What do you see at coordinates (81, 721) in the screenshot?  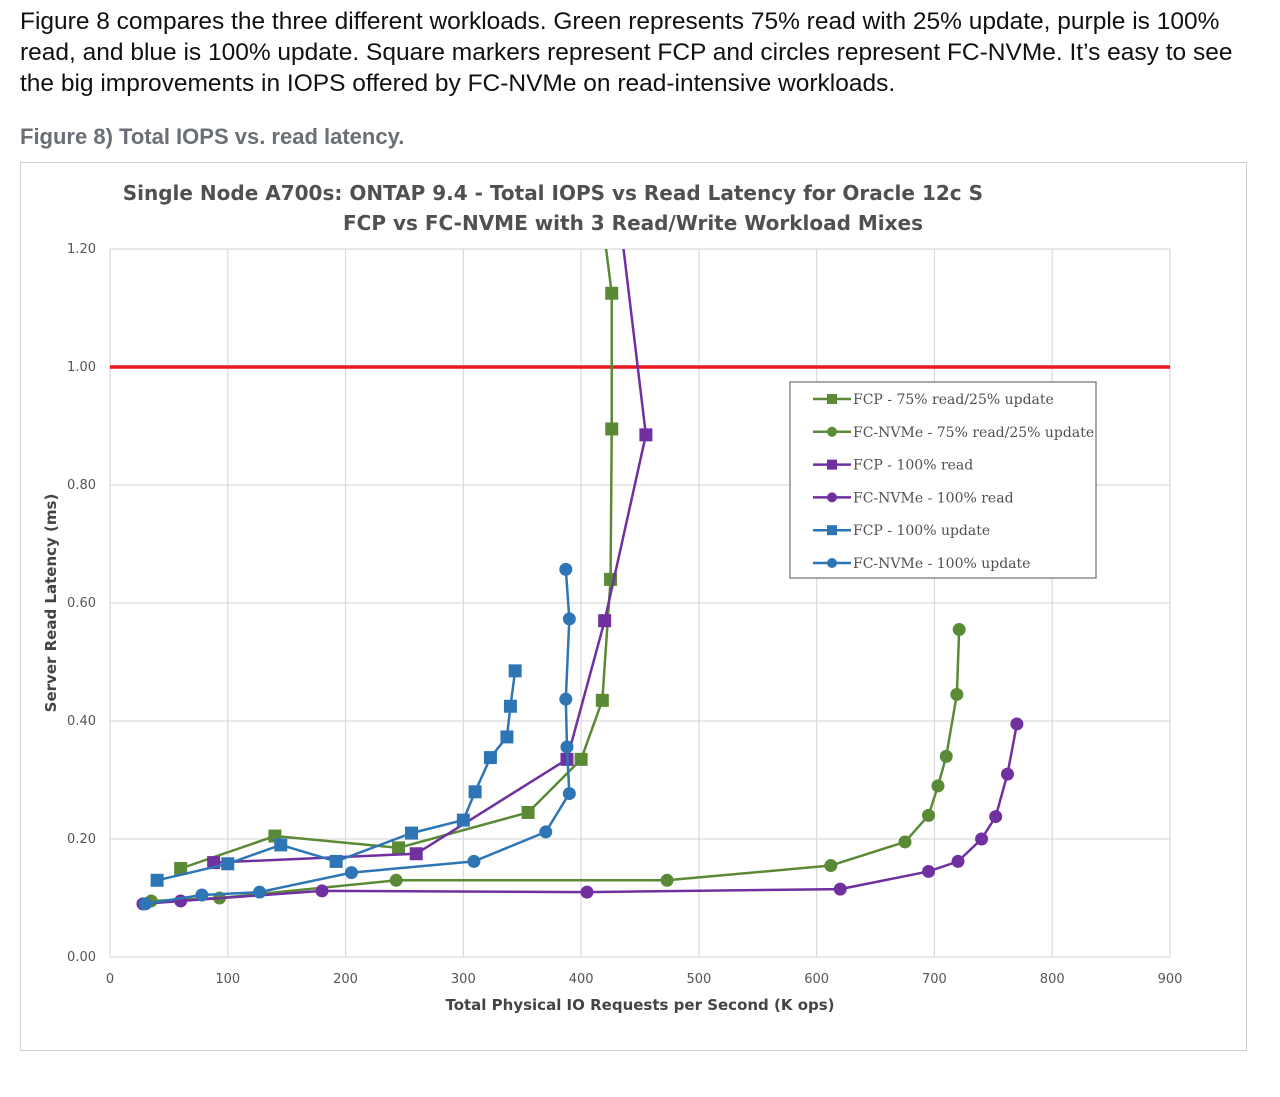 I see `y-tick-label: 0.40` at bounding box center [81, 721].